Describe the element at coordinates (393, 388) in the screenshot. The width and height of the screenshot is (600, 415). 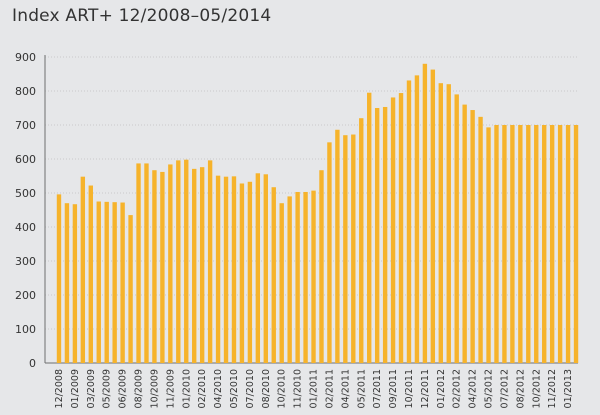
I see `x-tick-label: 09/2011` at that location.